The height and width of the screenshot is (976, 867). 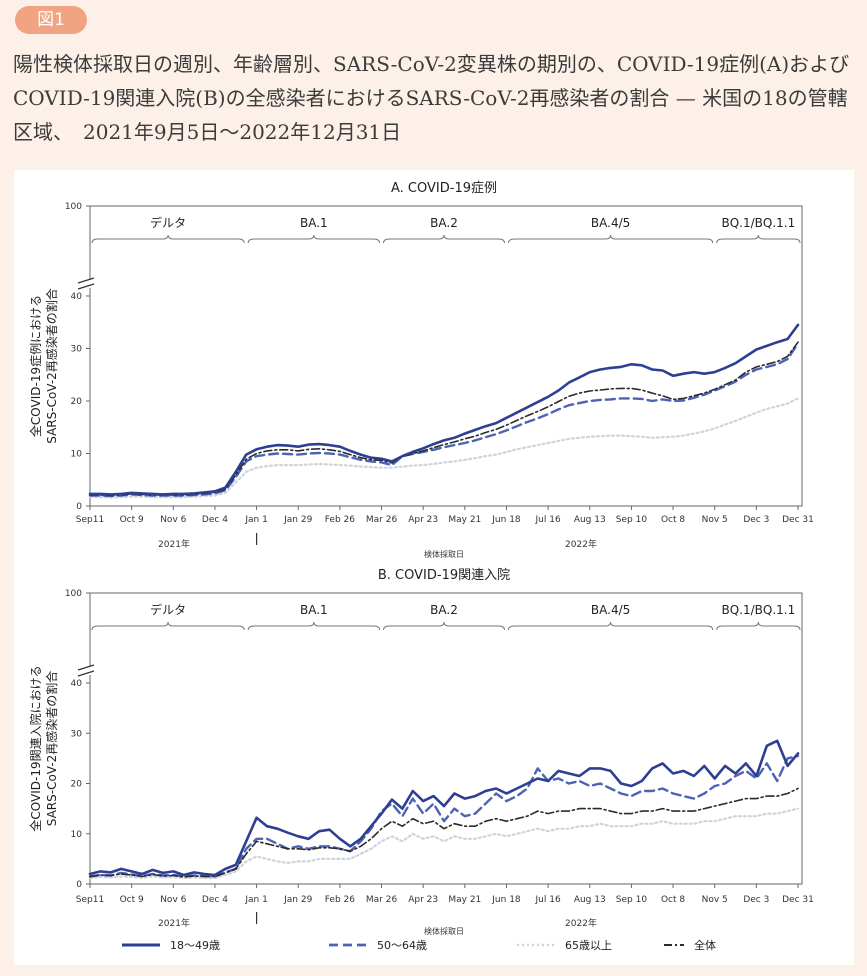 What do you see at coordinates (588, 945) in the screenshot?
I see `legend-label: 65歳以上` at bounding box center [588, 945].